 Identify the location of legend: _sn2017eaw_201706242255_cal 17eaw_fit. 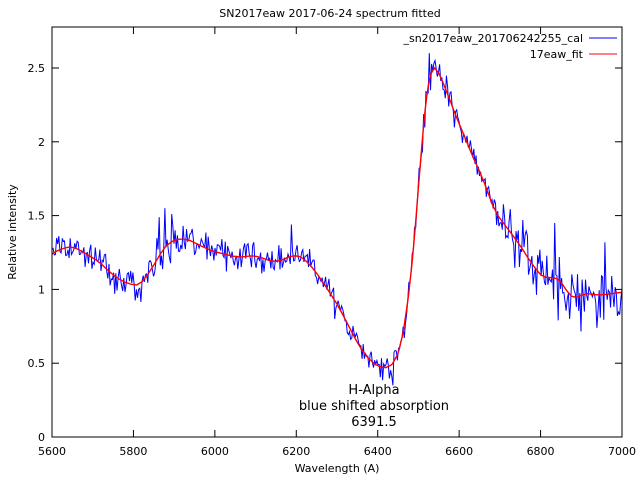
(509, 46).